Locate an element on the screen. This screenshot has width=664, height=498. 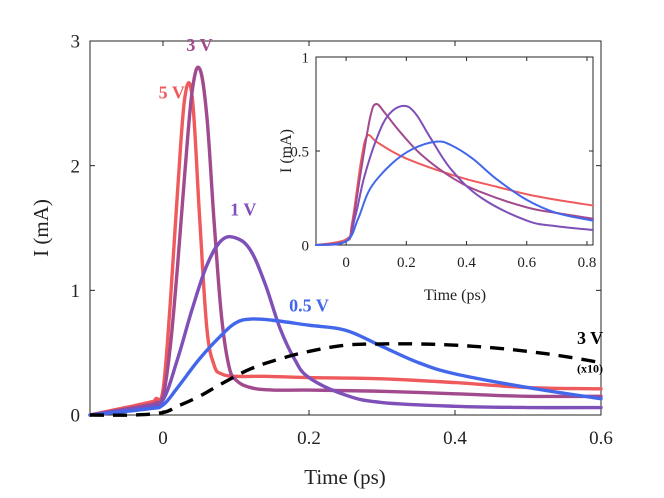
annotation-label: 5 V is located at coordinates (172, 92).